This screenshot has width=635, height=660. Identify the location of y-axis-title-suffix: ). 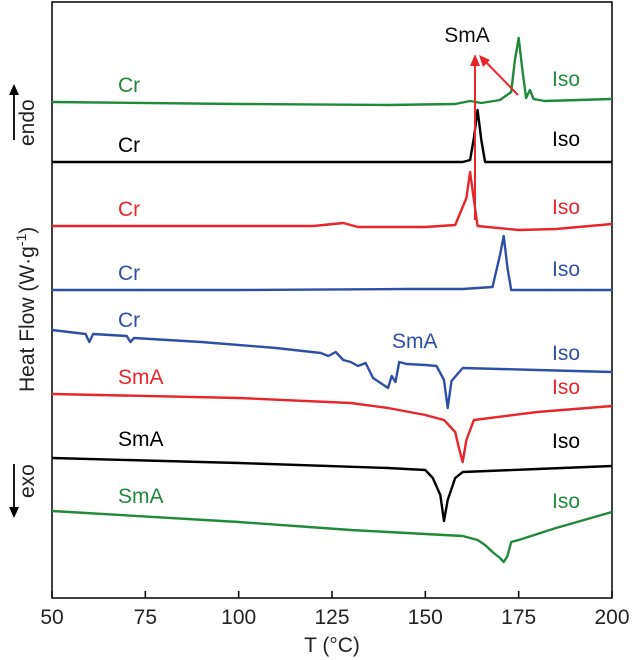
(27, 230).